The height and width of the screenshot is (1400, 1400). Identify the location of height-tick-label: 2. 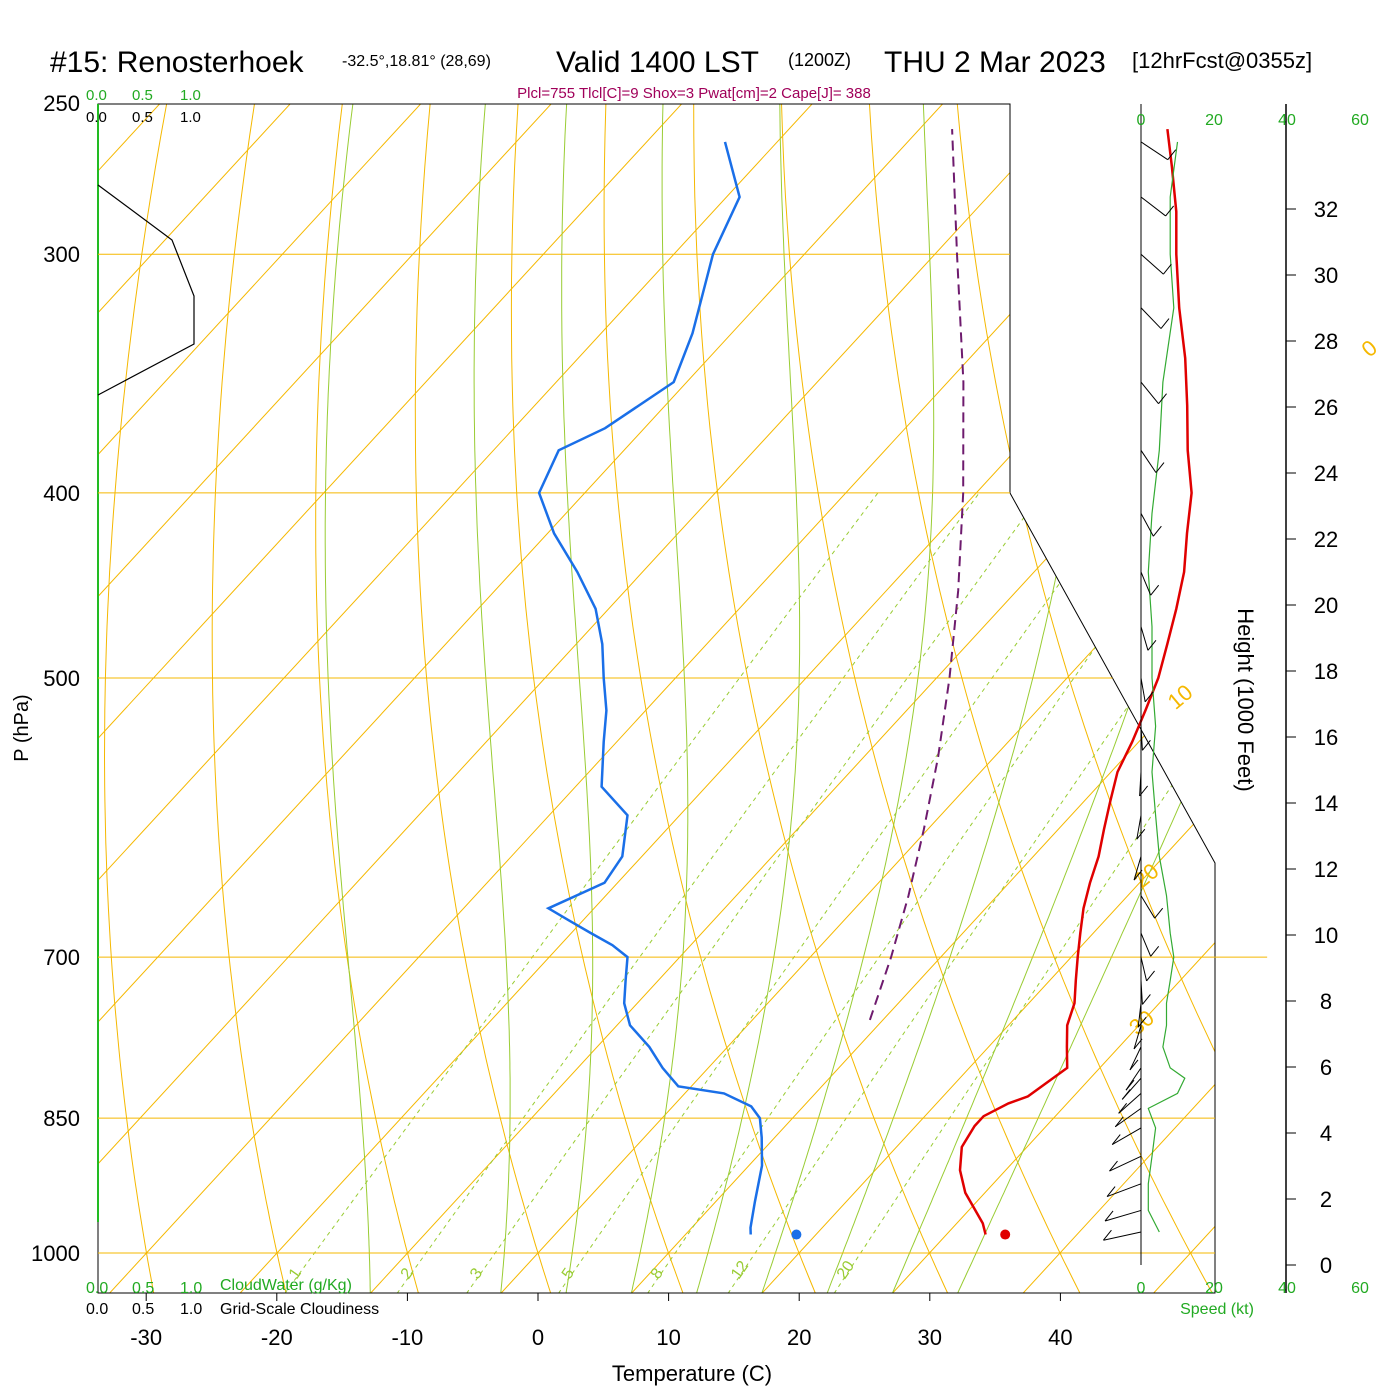
(1326, 1199).